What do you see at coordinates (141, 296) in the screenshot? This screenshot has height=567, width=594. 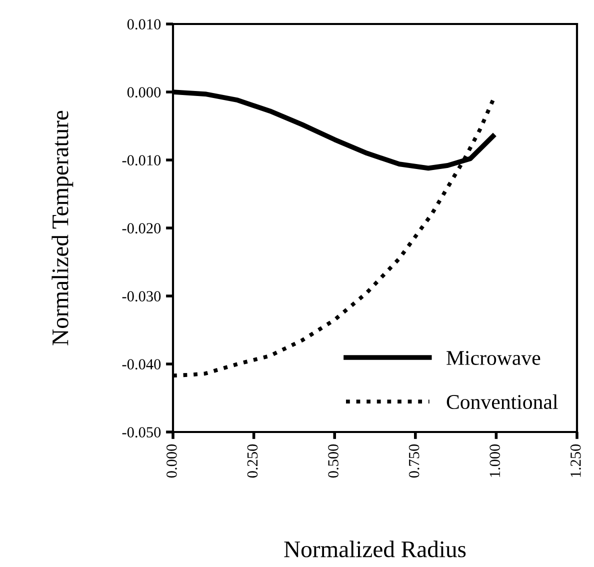 I see `y-tick-label: -0.030` at bounding box center [141, 296].